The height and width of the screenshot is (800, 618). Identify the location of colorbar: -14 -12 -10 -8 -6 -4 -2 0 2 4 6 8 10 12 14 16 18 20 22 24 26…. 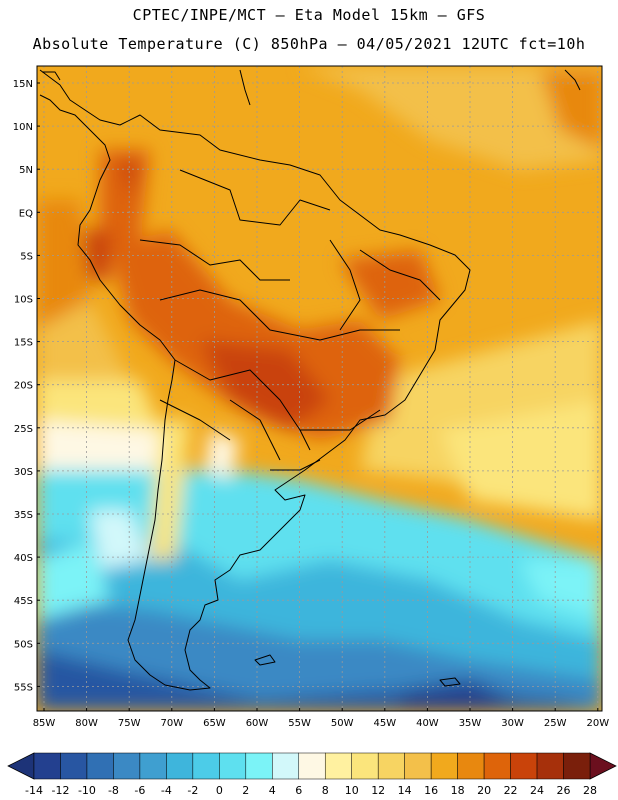
(312, 774).